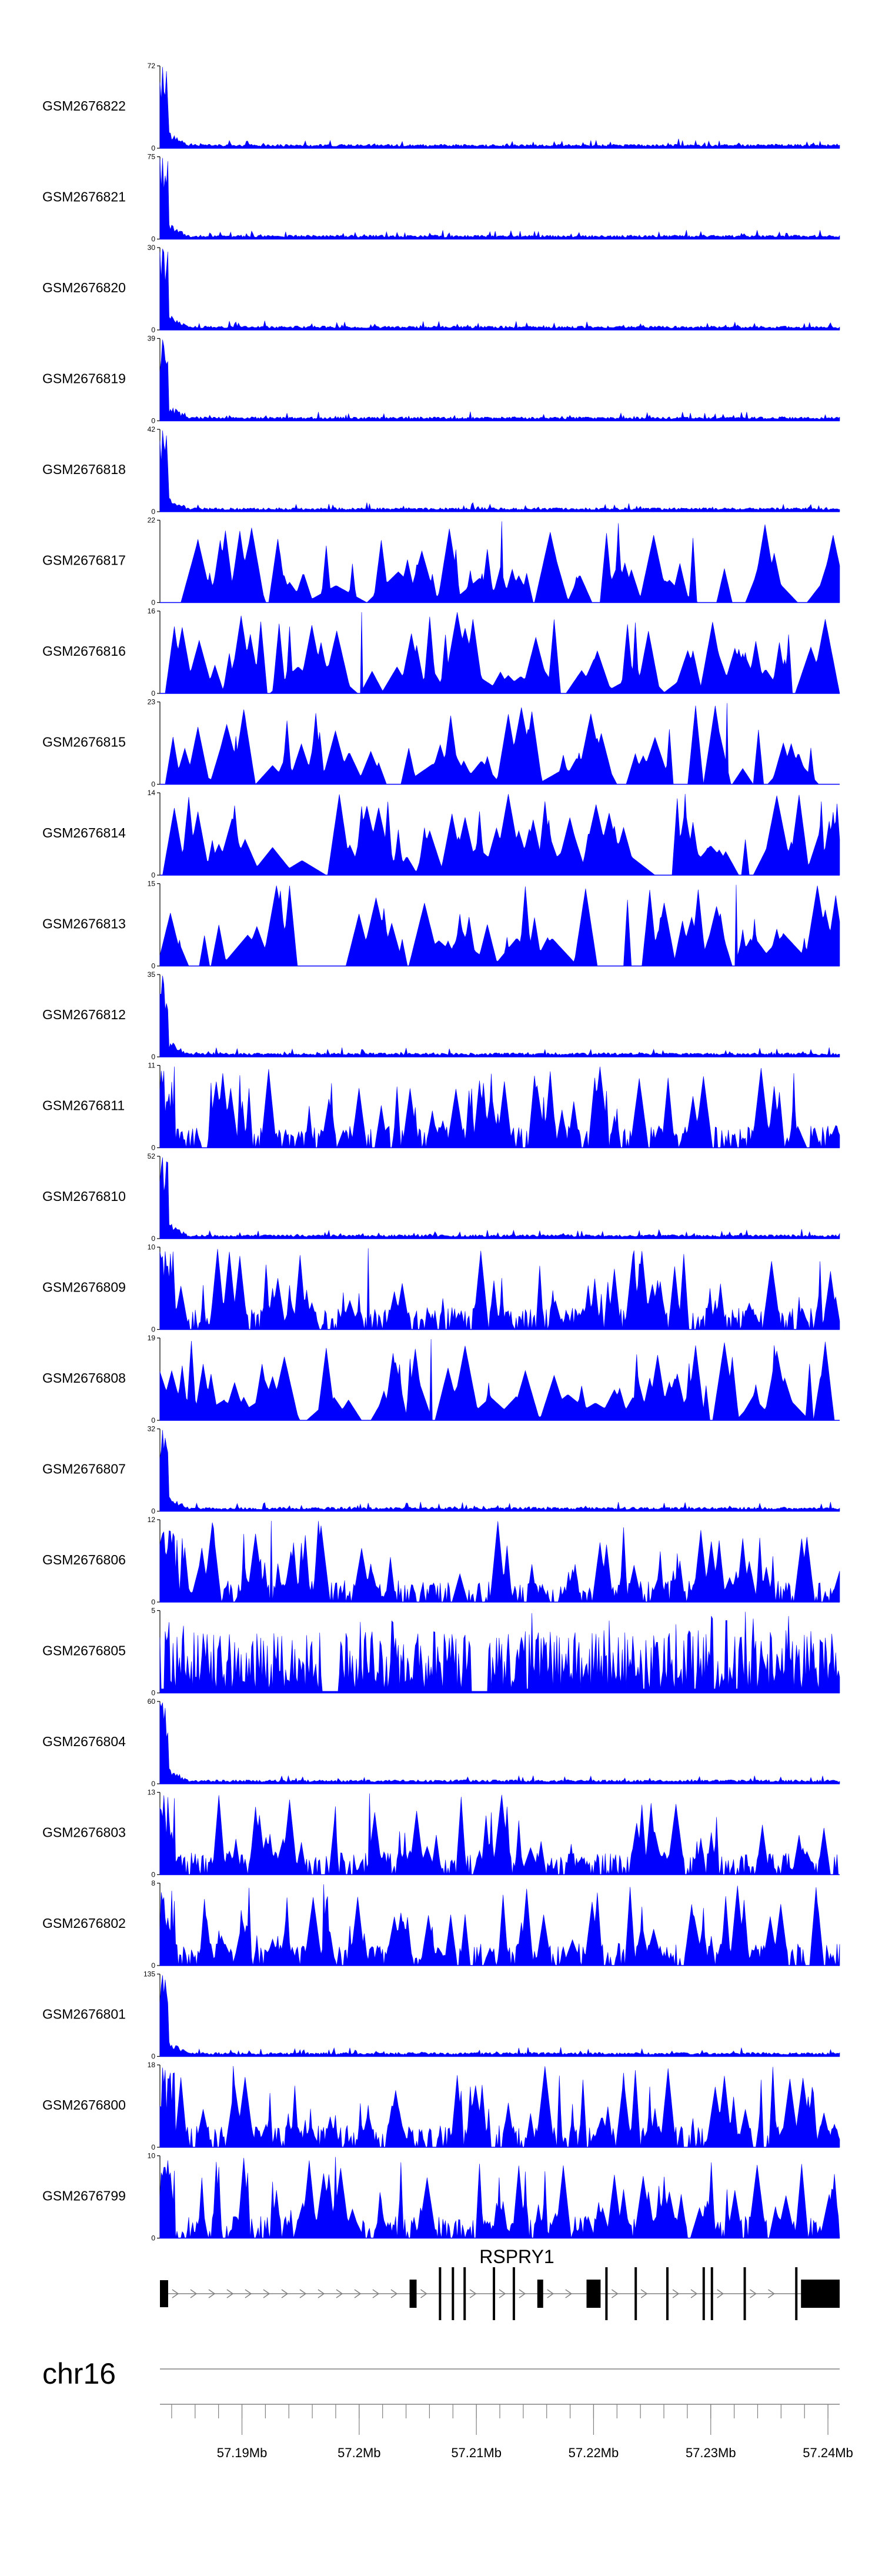 The width and height of the screenshot is (882, 2576). What do you see at coordinates (152, 1520) in the screenshot?
I see `y-tick-label-max: 12` at bounding box center [152, 1520].